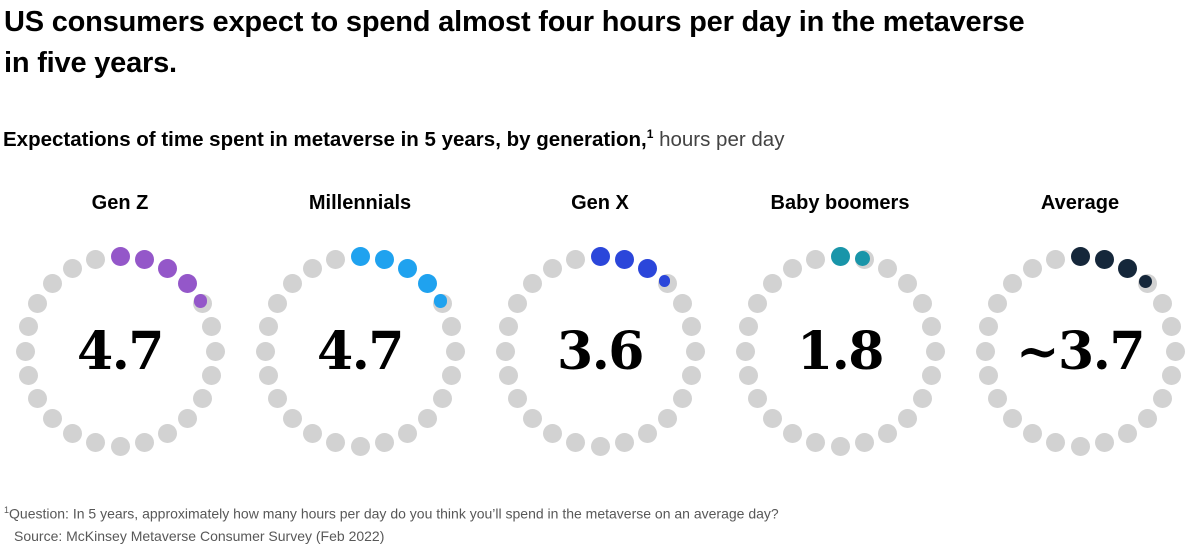 The width and height of the screenshot is (1200, 554). I want to click on dot-ring: 1.8, so click(840, 351).